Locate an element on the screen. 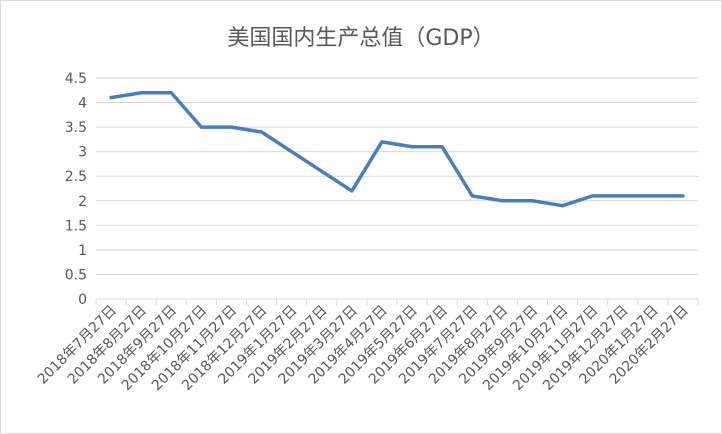 The width and height of the screenshot is (722, 434). y-tick-label: 2 is located at coordinates (82, 202).